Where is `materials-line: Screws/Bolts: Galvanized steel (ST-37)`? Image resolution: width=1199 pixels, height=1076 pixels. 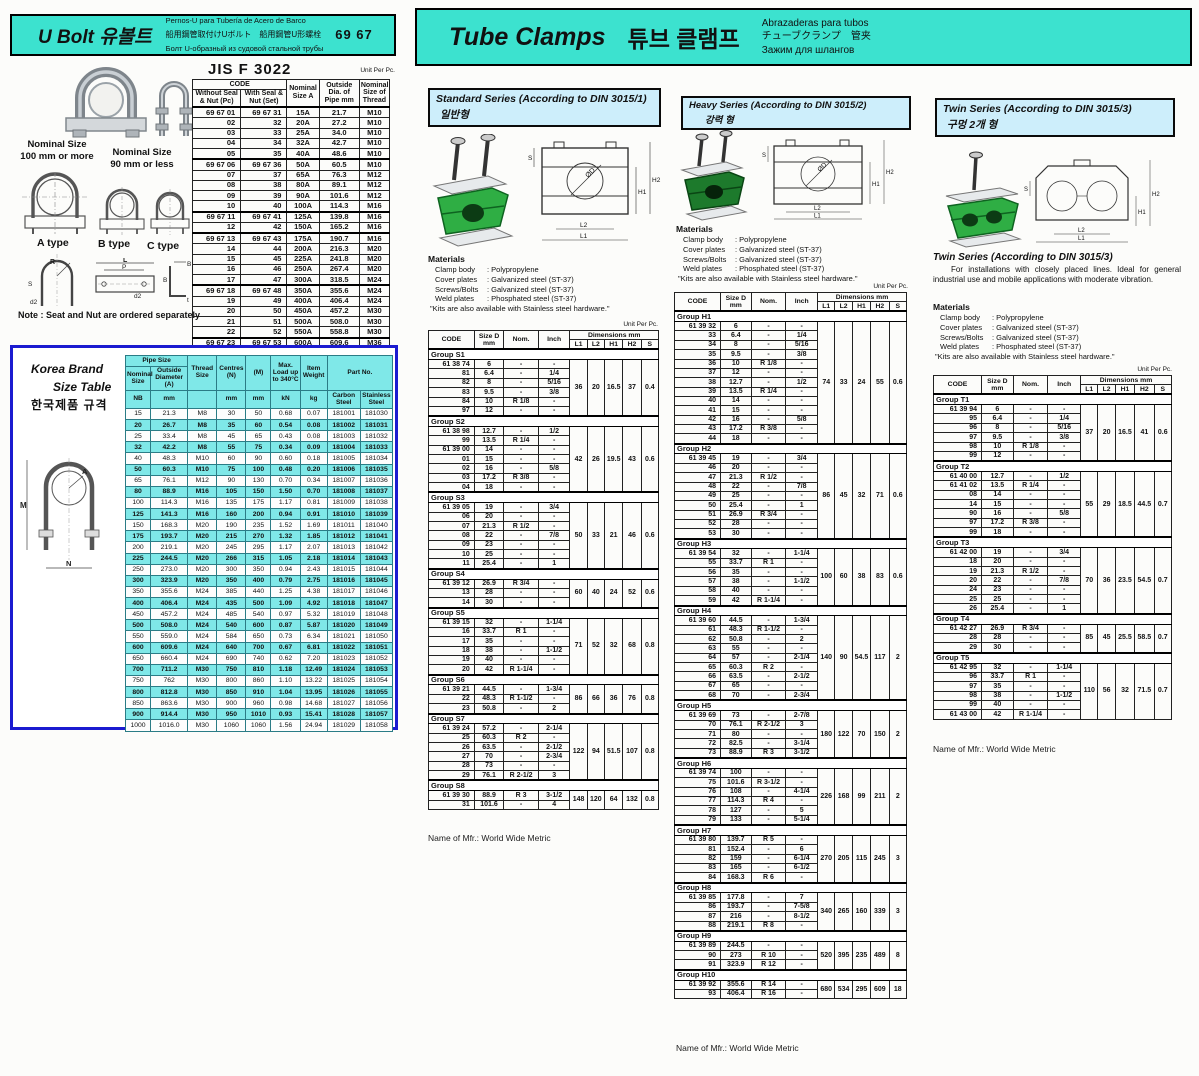 materials-line: Screws/Bolts: Galvanized steel (ST-37) is located at coordinates (504, 289).